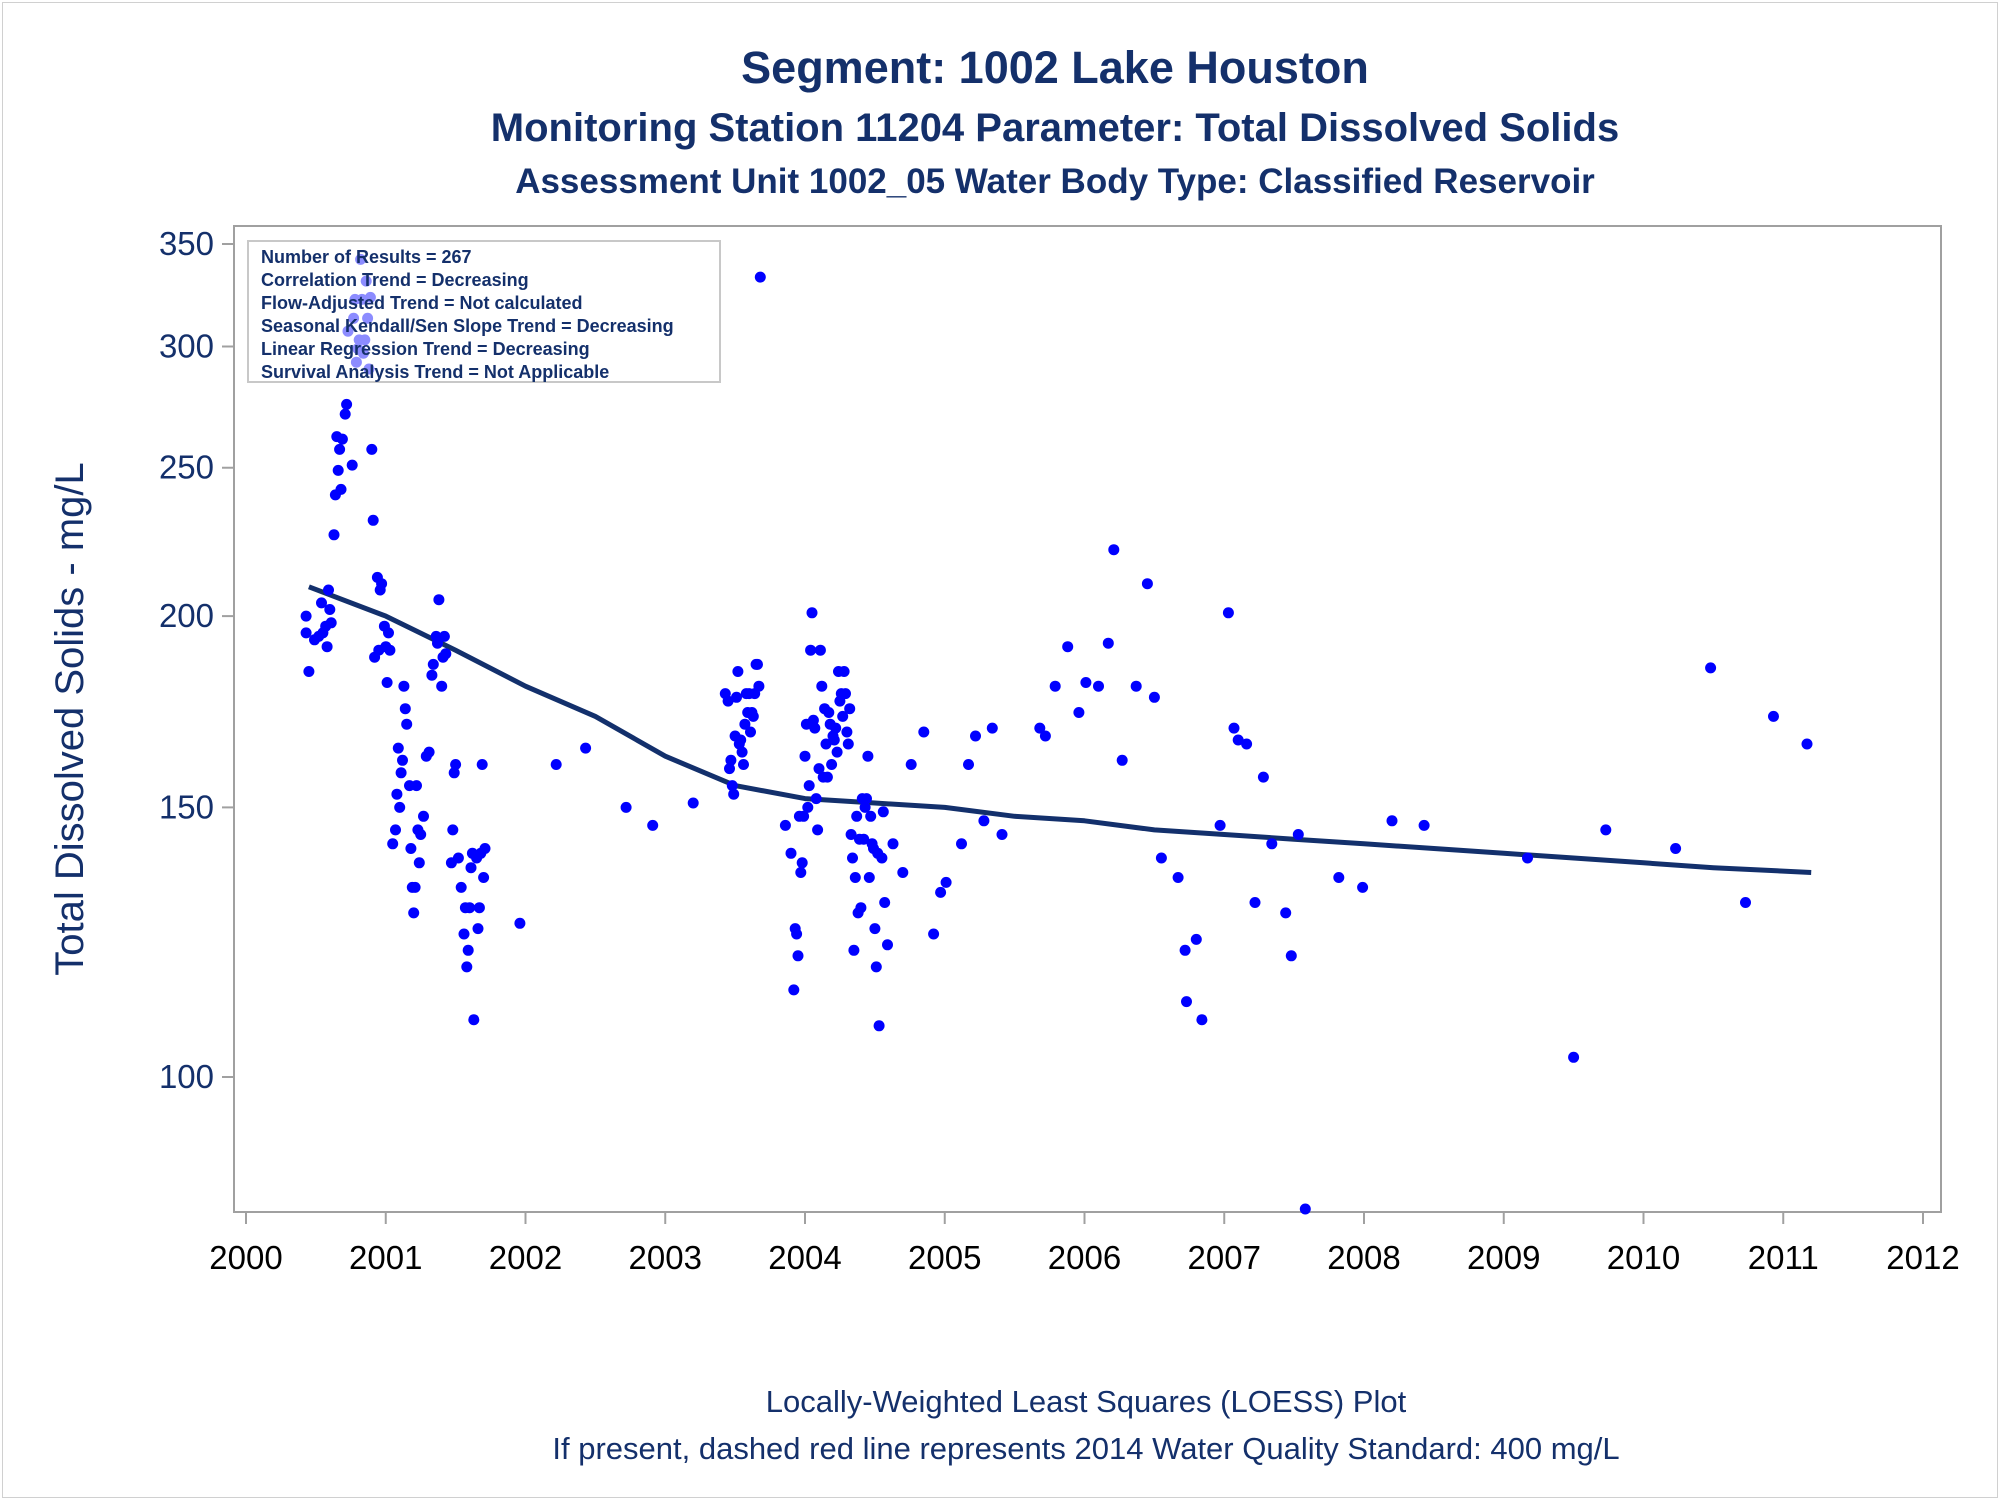 This screenshot has height=1500, width=2000. What do you see at coordinates (1084, 1257) in the screenshot?
I see `x-tick-label: 2006` at bounding box center [1084, 1257].